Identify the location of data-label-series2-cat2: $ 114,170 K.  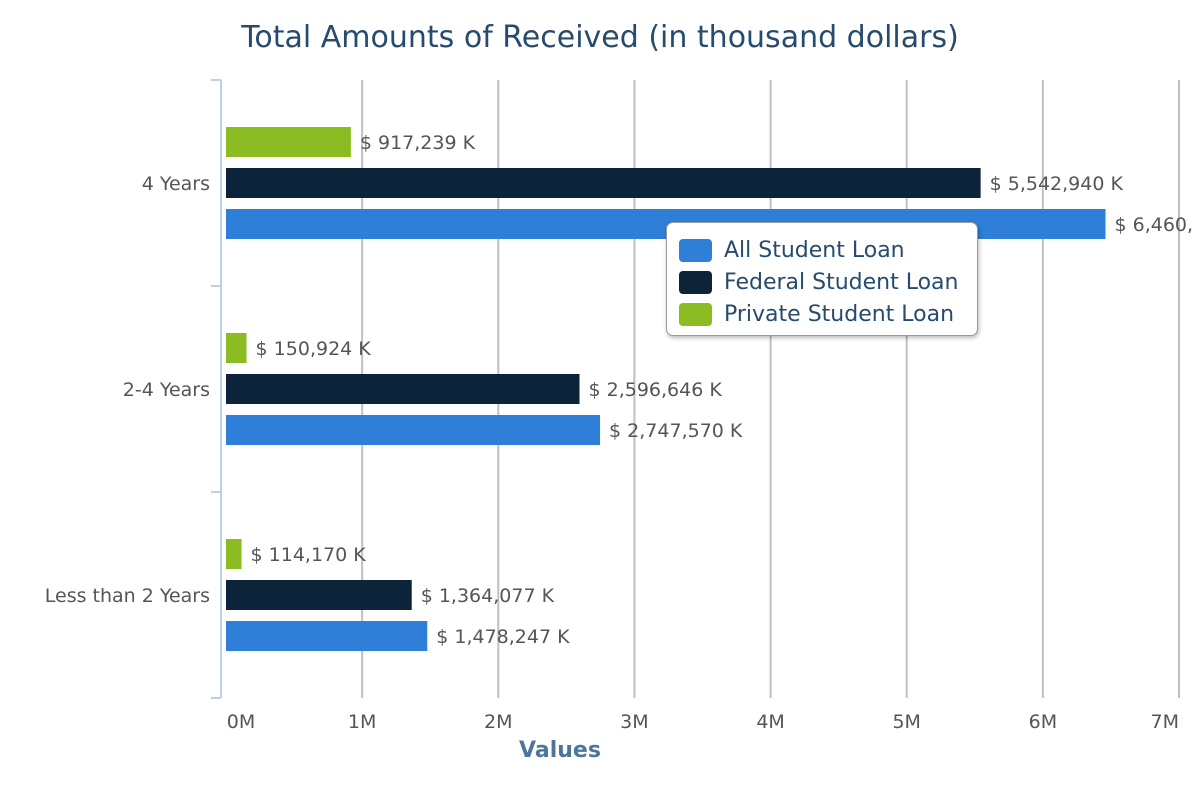
(309, 555).